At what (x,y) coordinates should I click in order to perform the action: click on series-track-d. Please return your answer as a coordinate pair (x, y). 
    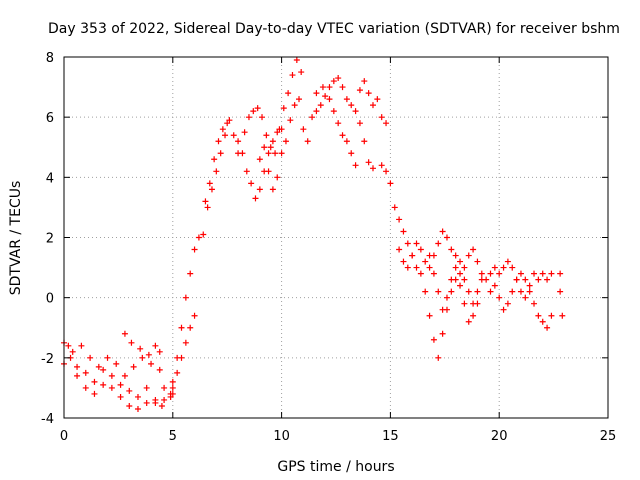
    Looking at the image, I should click on (147, 365).